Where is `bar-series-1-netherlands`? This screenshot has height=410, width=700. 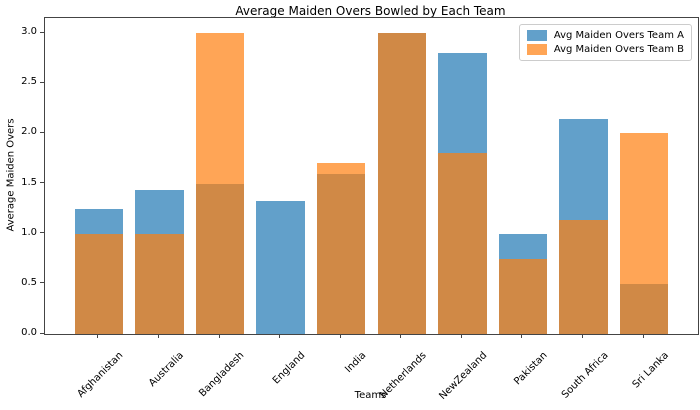 bar-series-1-netherlands is located at coordinates (401, 183).